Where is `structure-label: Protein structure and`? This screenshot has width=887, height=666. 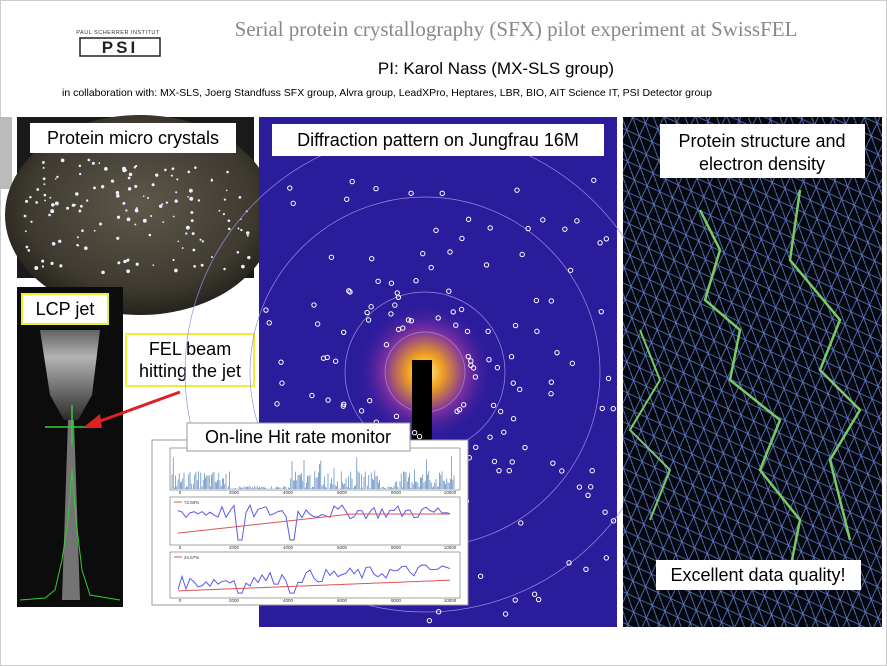
structure-label: Protein structure and is located at coordinates (761, 141).